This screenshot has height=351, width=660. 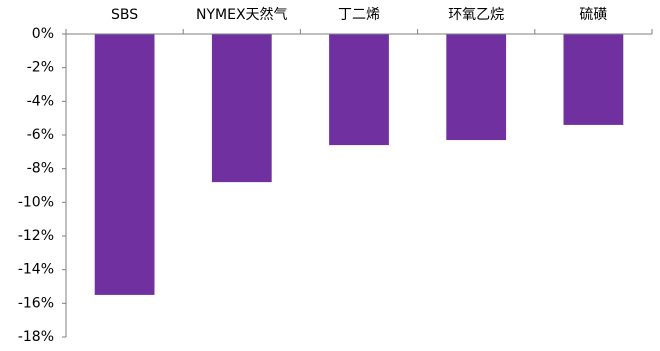 What do you see at coordinates (593, 15) in the screenshot?
I see `category-label: 硫磺` at bounding box center [593, 15].